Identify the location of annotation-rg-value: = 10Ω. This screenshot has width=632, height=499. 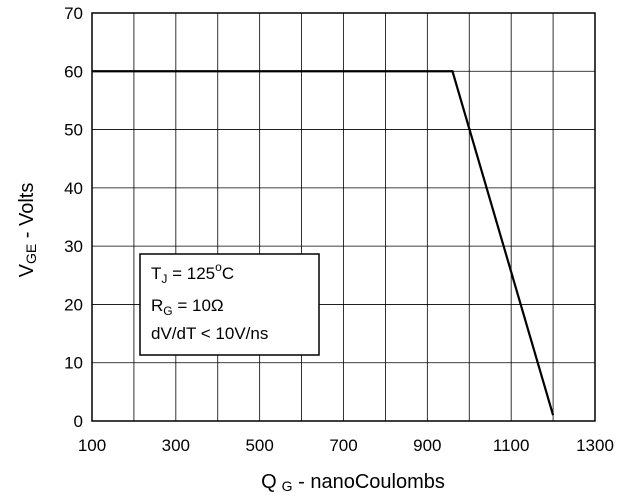
(198, 305).